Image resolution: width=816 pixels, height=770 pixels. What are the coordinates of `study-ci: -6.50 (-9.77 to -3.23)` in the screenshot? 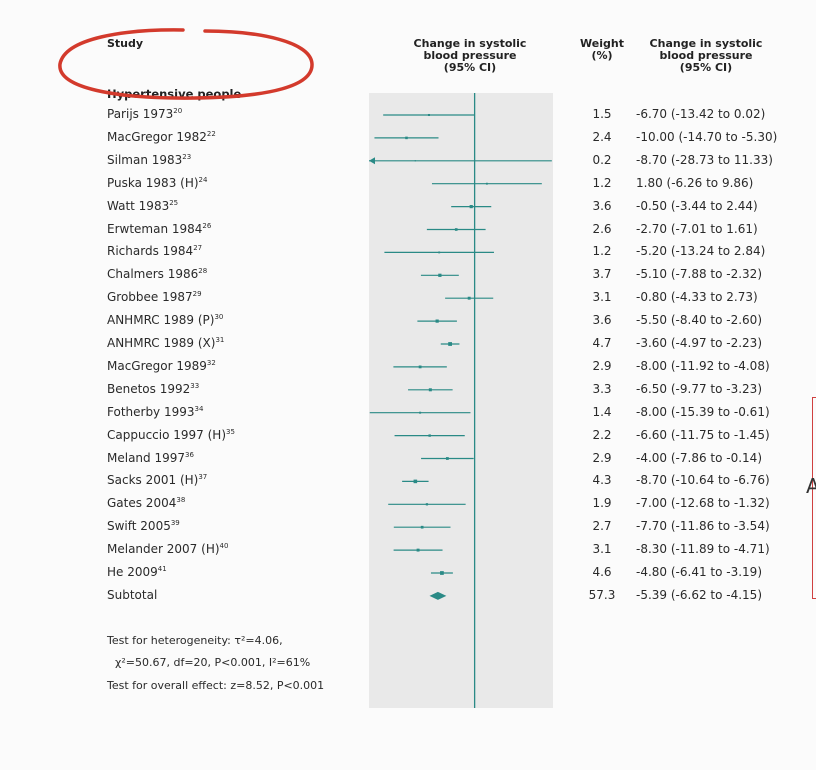 It's located at (699, 388).